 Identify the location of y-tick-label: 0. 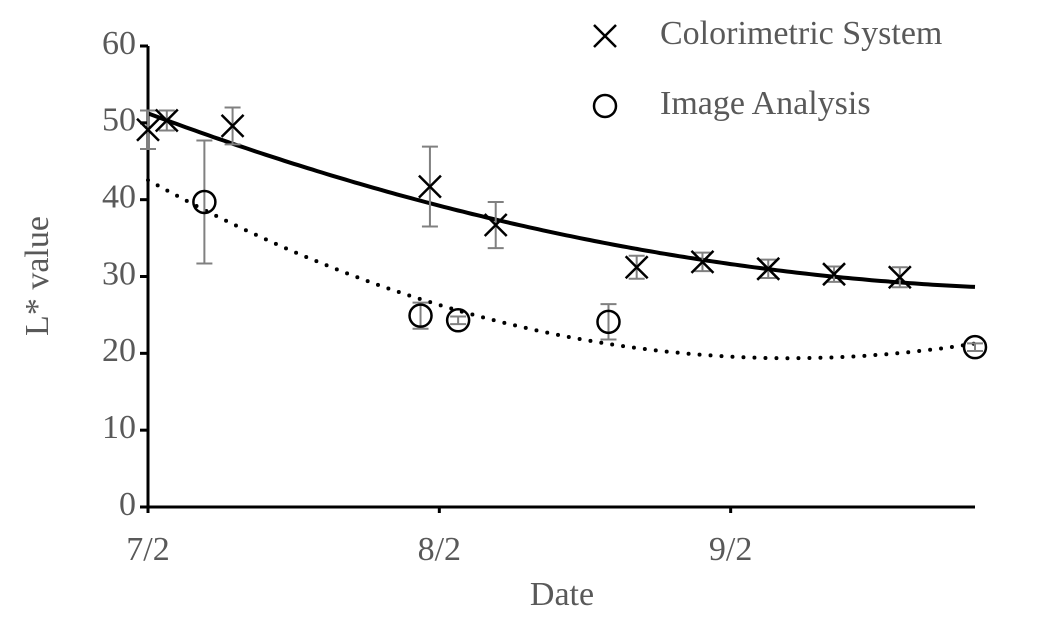
(127, 504).